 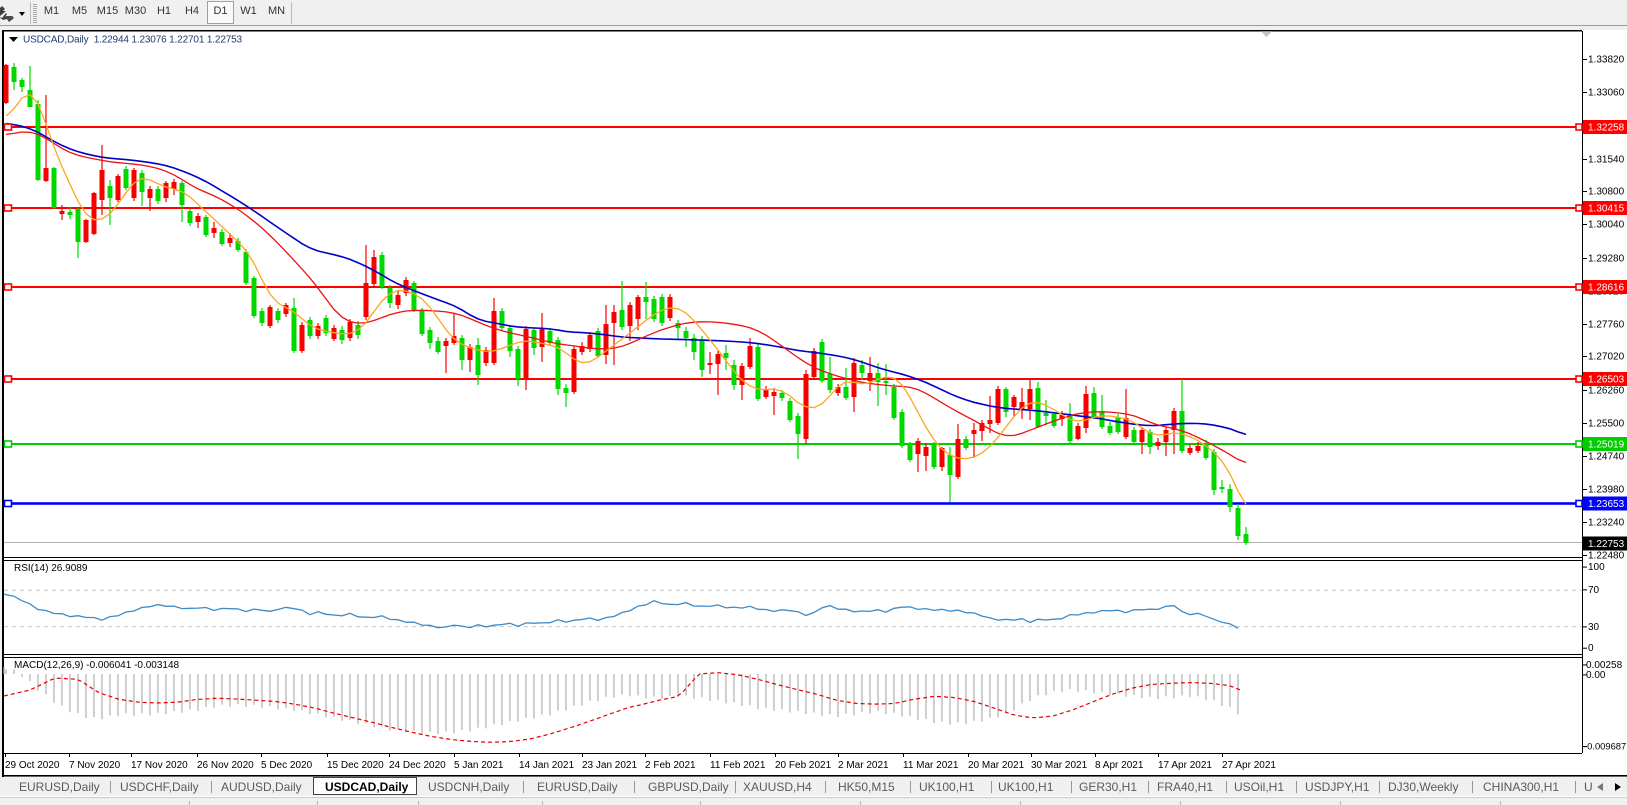 What do you see at coordinates (95, 765) in the screenshot?
I see `svg-text: 7 Nov 2020` at bounding box center [95, 765].